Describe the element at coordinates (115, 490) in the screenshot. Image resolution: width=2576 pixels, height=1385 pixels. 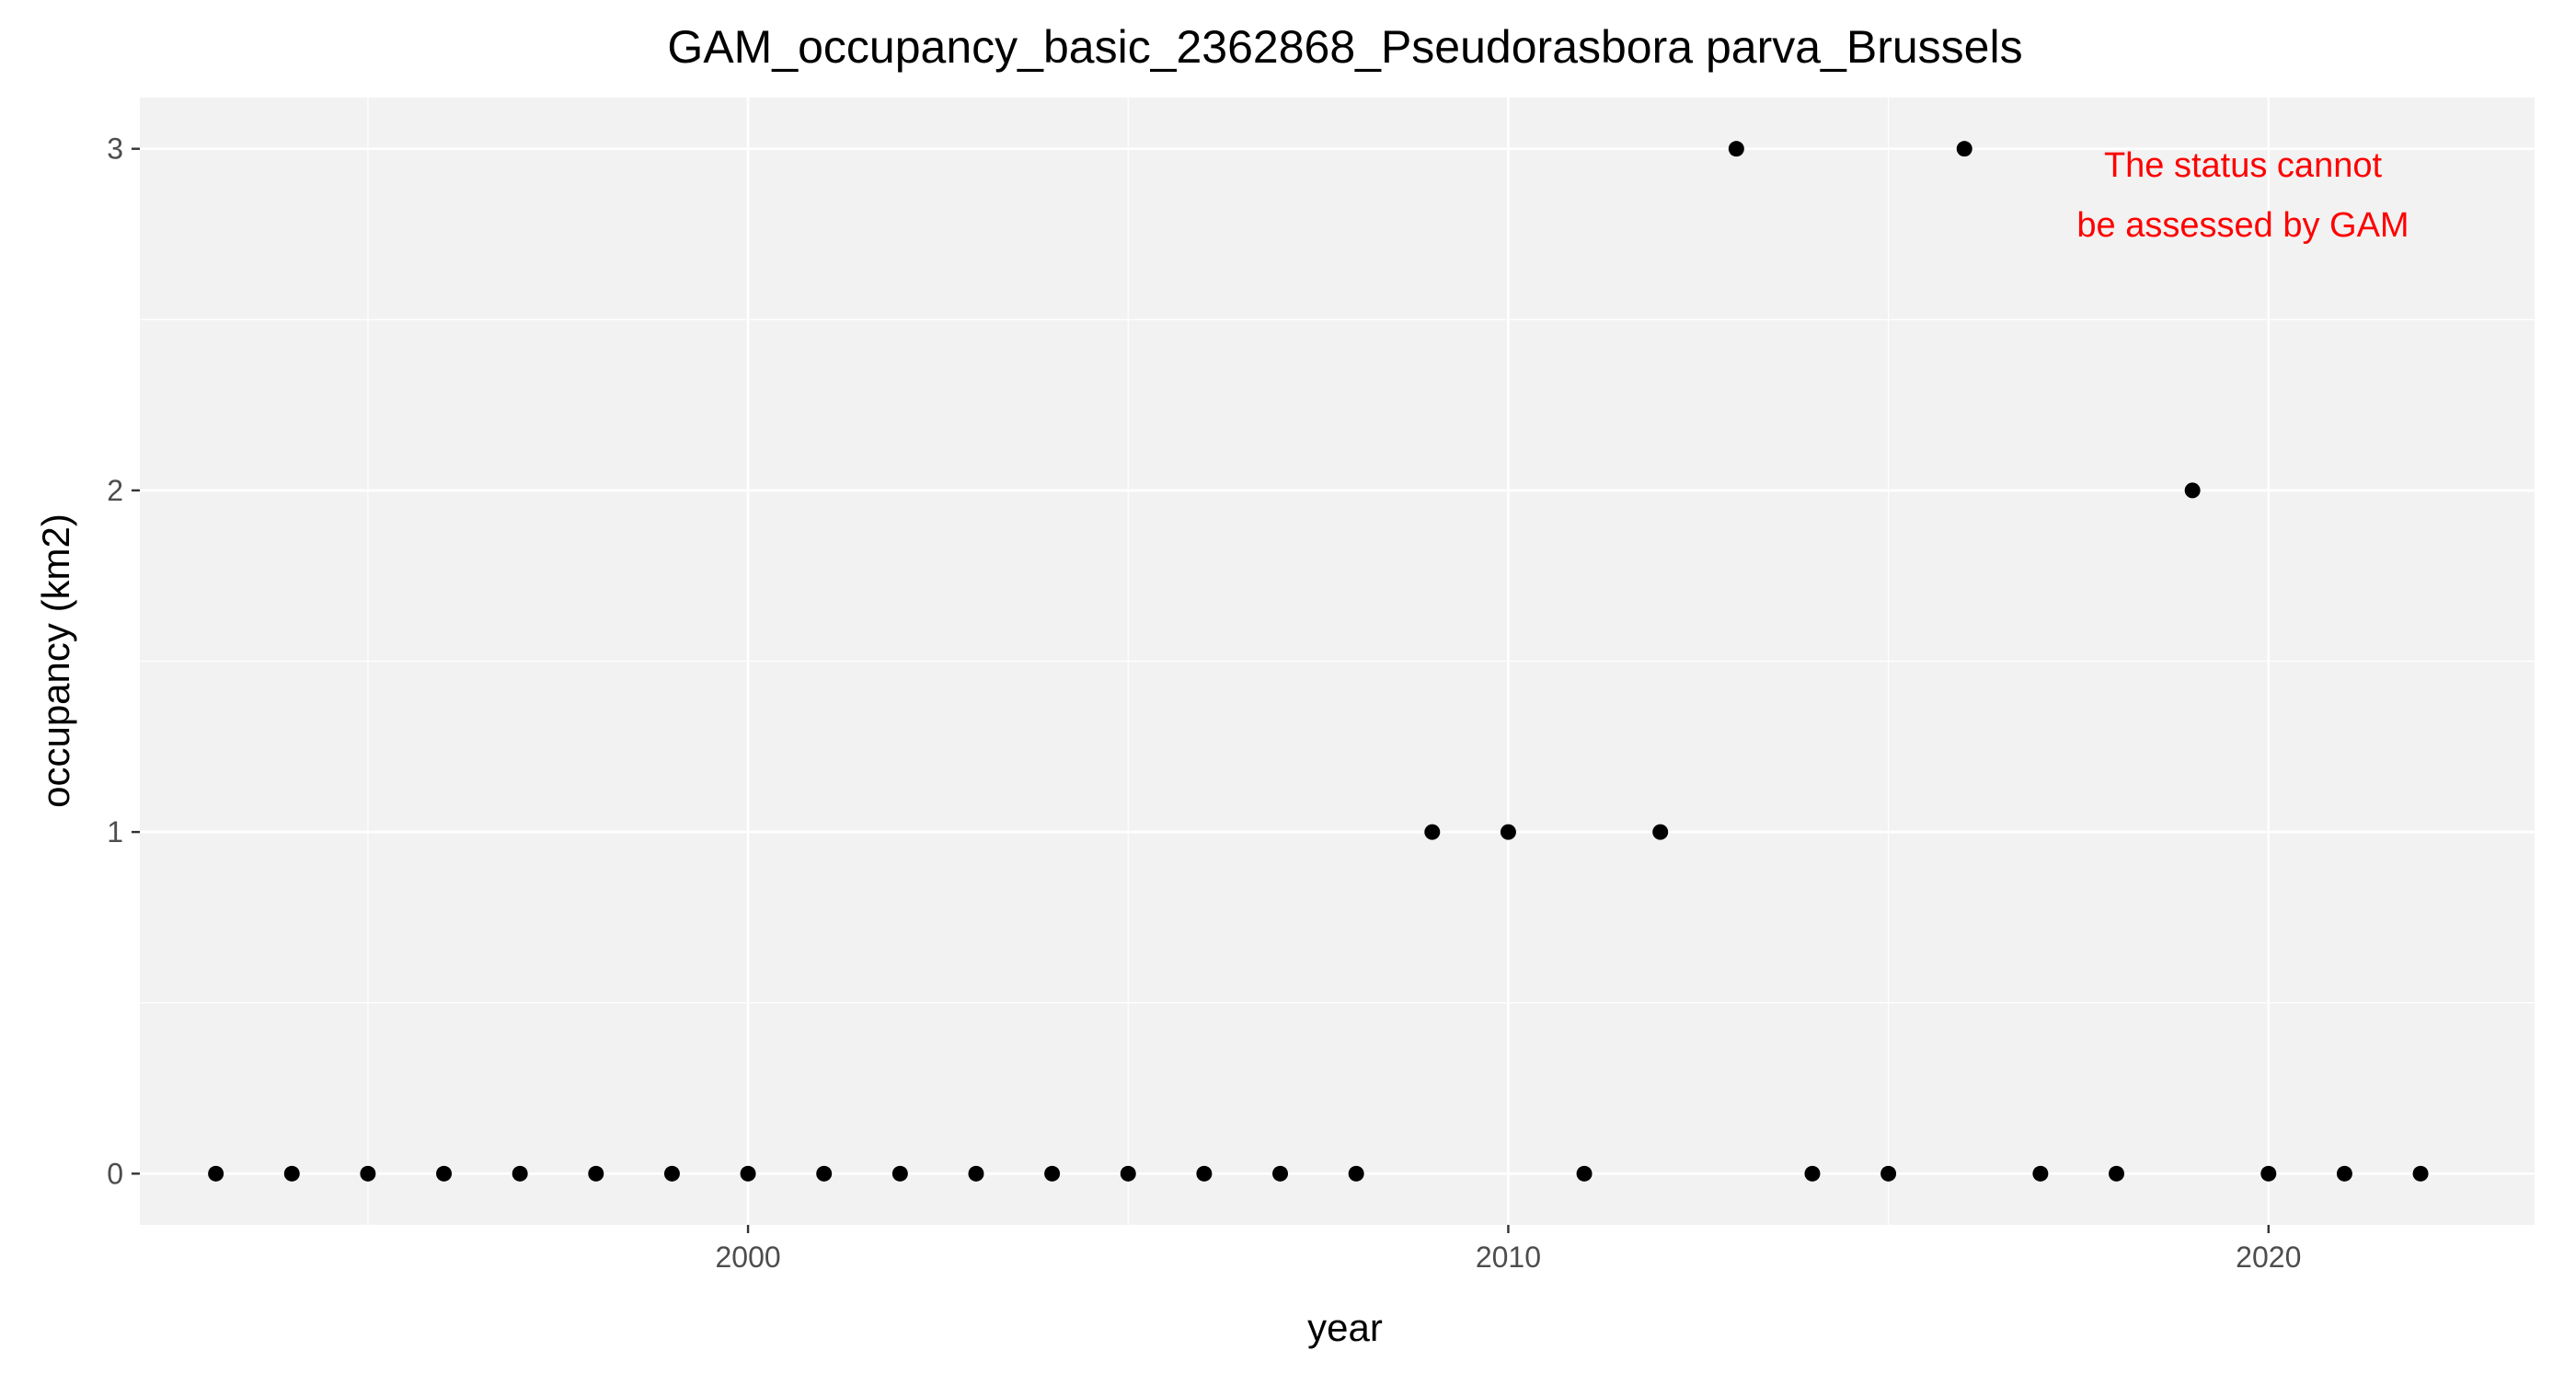
I see `y-tick-label: 2` at that location.